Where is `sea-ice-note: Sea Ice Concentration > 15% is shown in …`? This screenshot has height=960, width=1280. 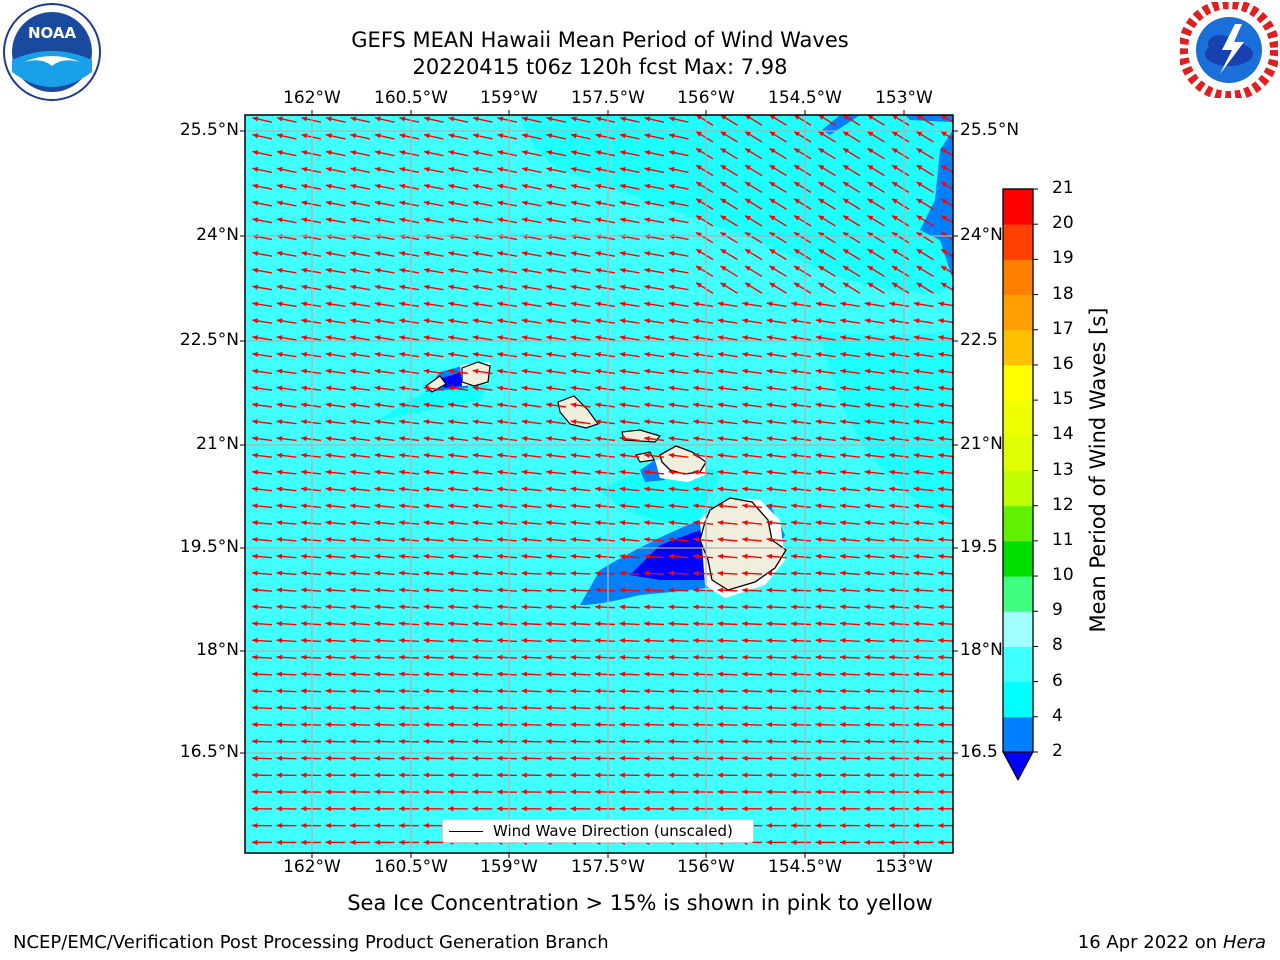
sea-ice-note: Sea Ice Concentration > 15% is shown in … is located at coordinates (640, 903).